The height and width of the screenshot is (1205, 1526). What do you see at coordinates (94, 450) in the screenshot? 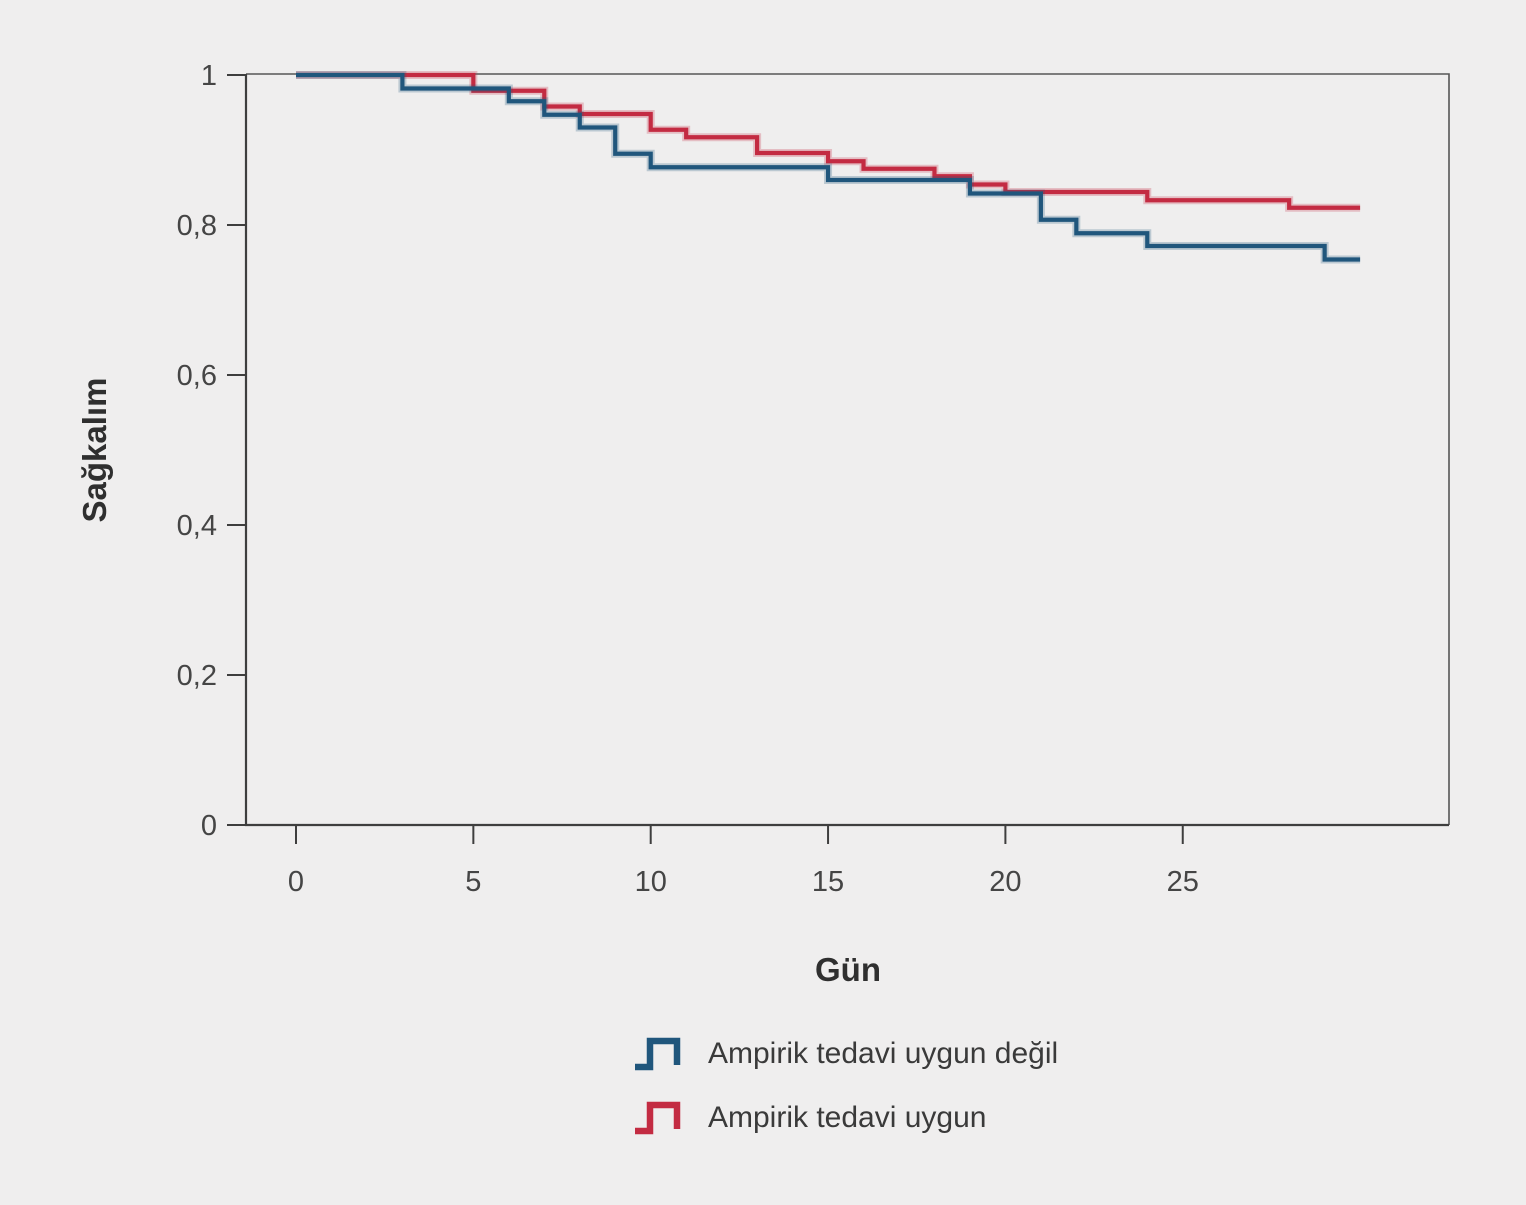
I see `y-axis-title: Sağkalım` at bounding box center [94, 450].